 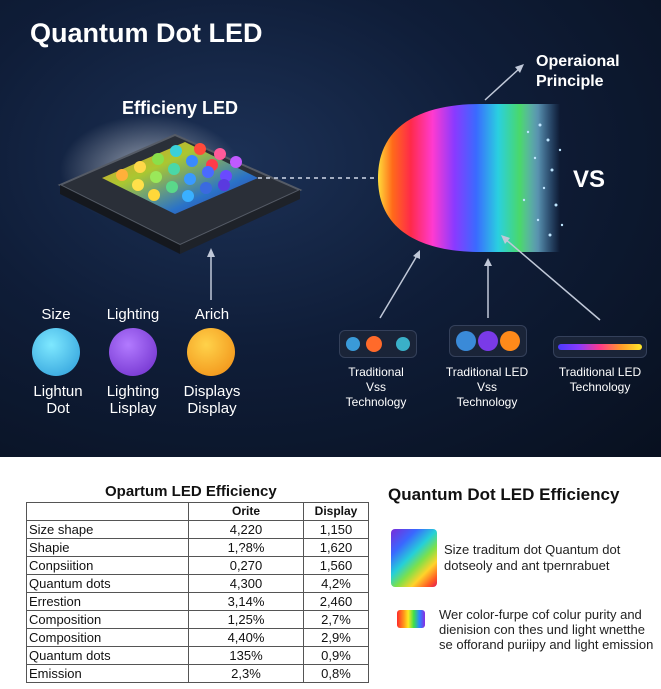 I want to click on table-header-row: Orite Display, so click(x=197, y=511).